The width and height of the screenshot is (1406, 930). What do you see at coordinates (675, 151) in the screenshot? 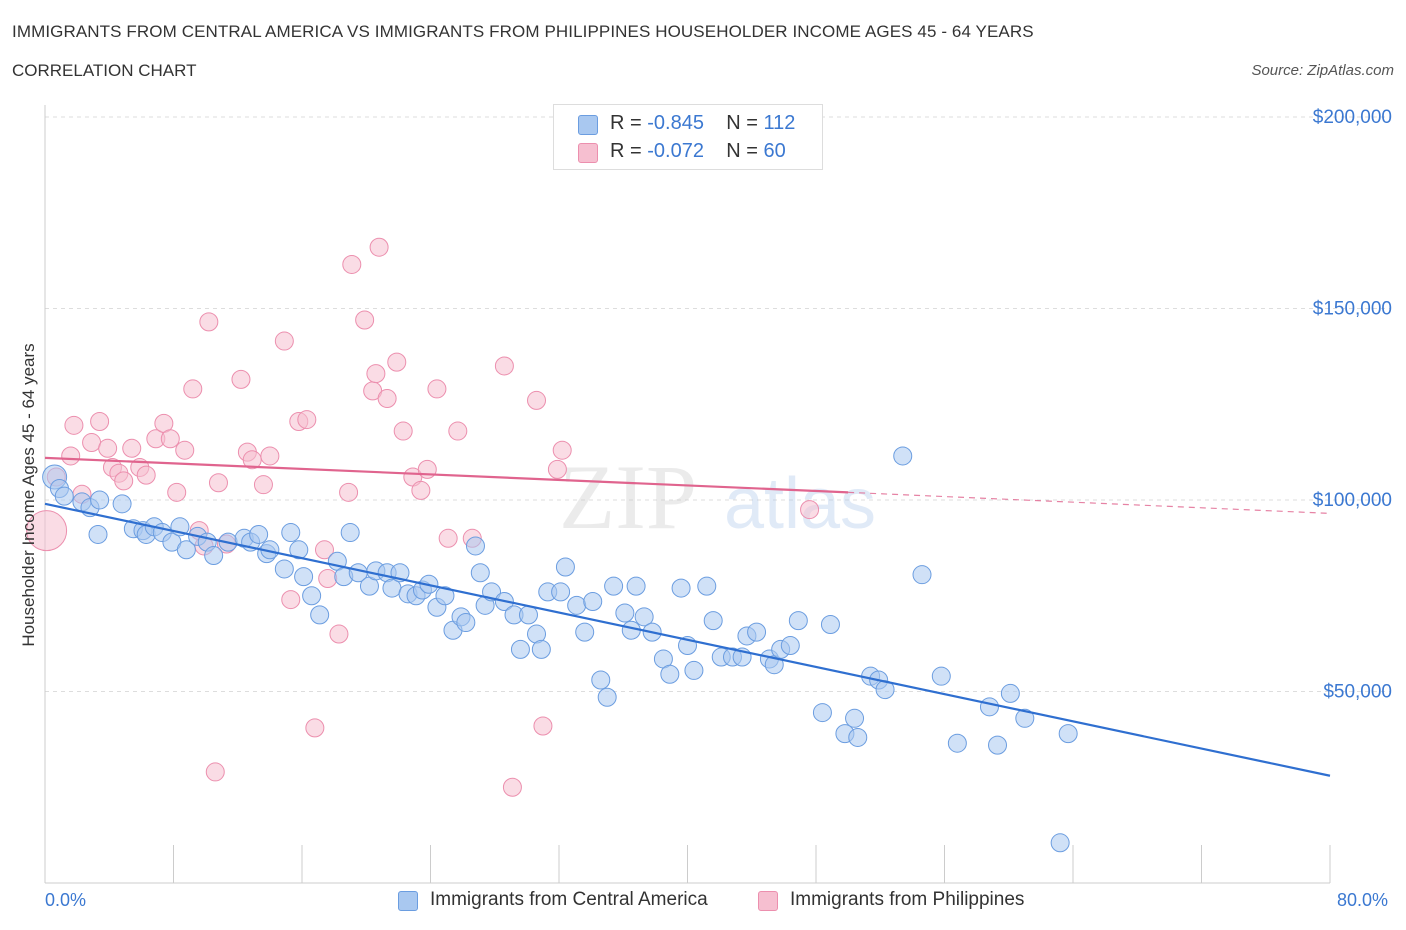
I see `legend-r-value: -0.072` at bounding box center [675, 151].